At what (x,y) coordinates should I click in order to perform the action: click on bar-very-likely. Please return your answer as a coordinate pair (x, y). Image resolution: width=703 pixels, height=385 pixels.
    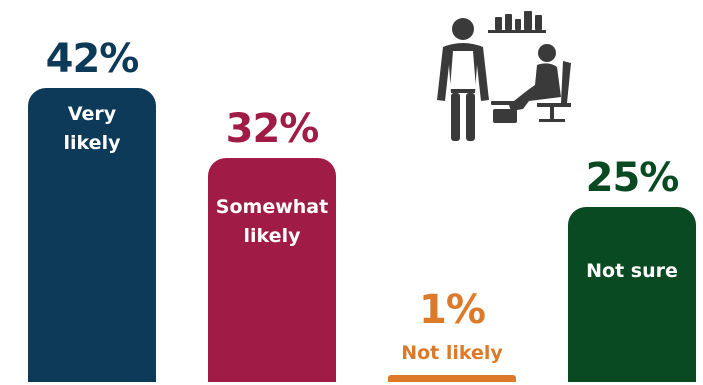
    Looking at the image, I should click on (92, 235).